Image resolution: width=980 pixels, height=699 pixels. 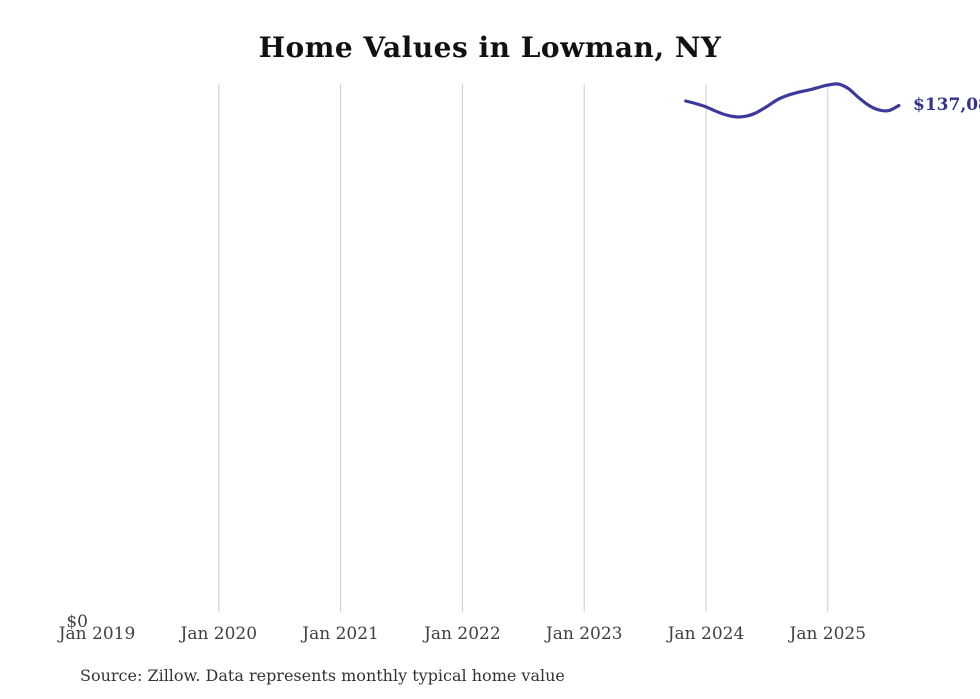 What do you see at coordinates (792, 100) in the screenshot?
I see `home-value-line` at bounding box center [792, 100].